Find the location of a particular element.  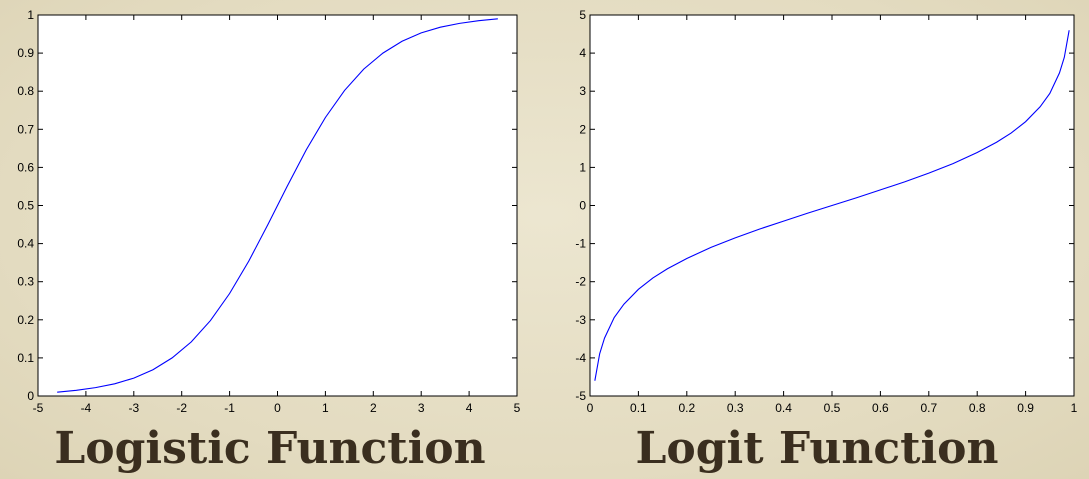

x-tick-label: 3 is located at coordinates (421, 408).